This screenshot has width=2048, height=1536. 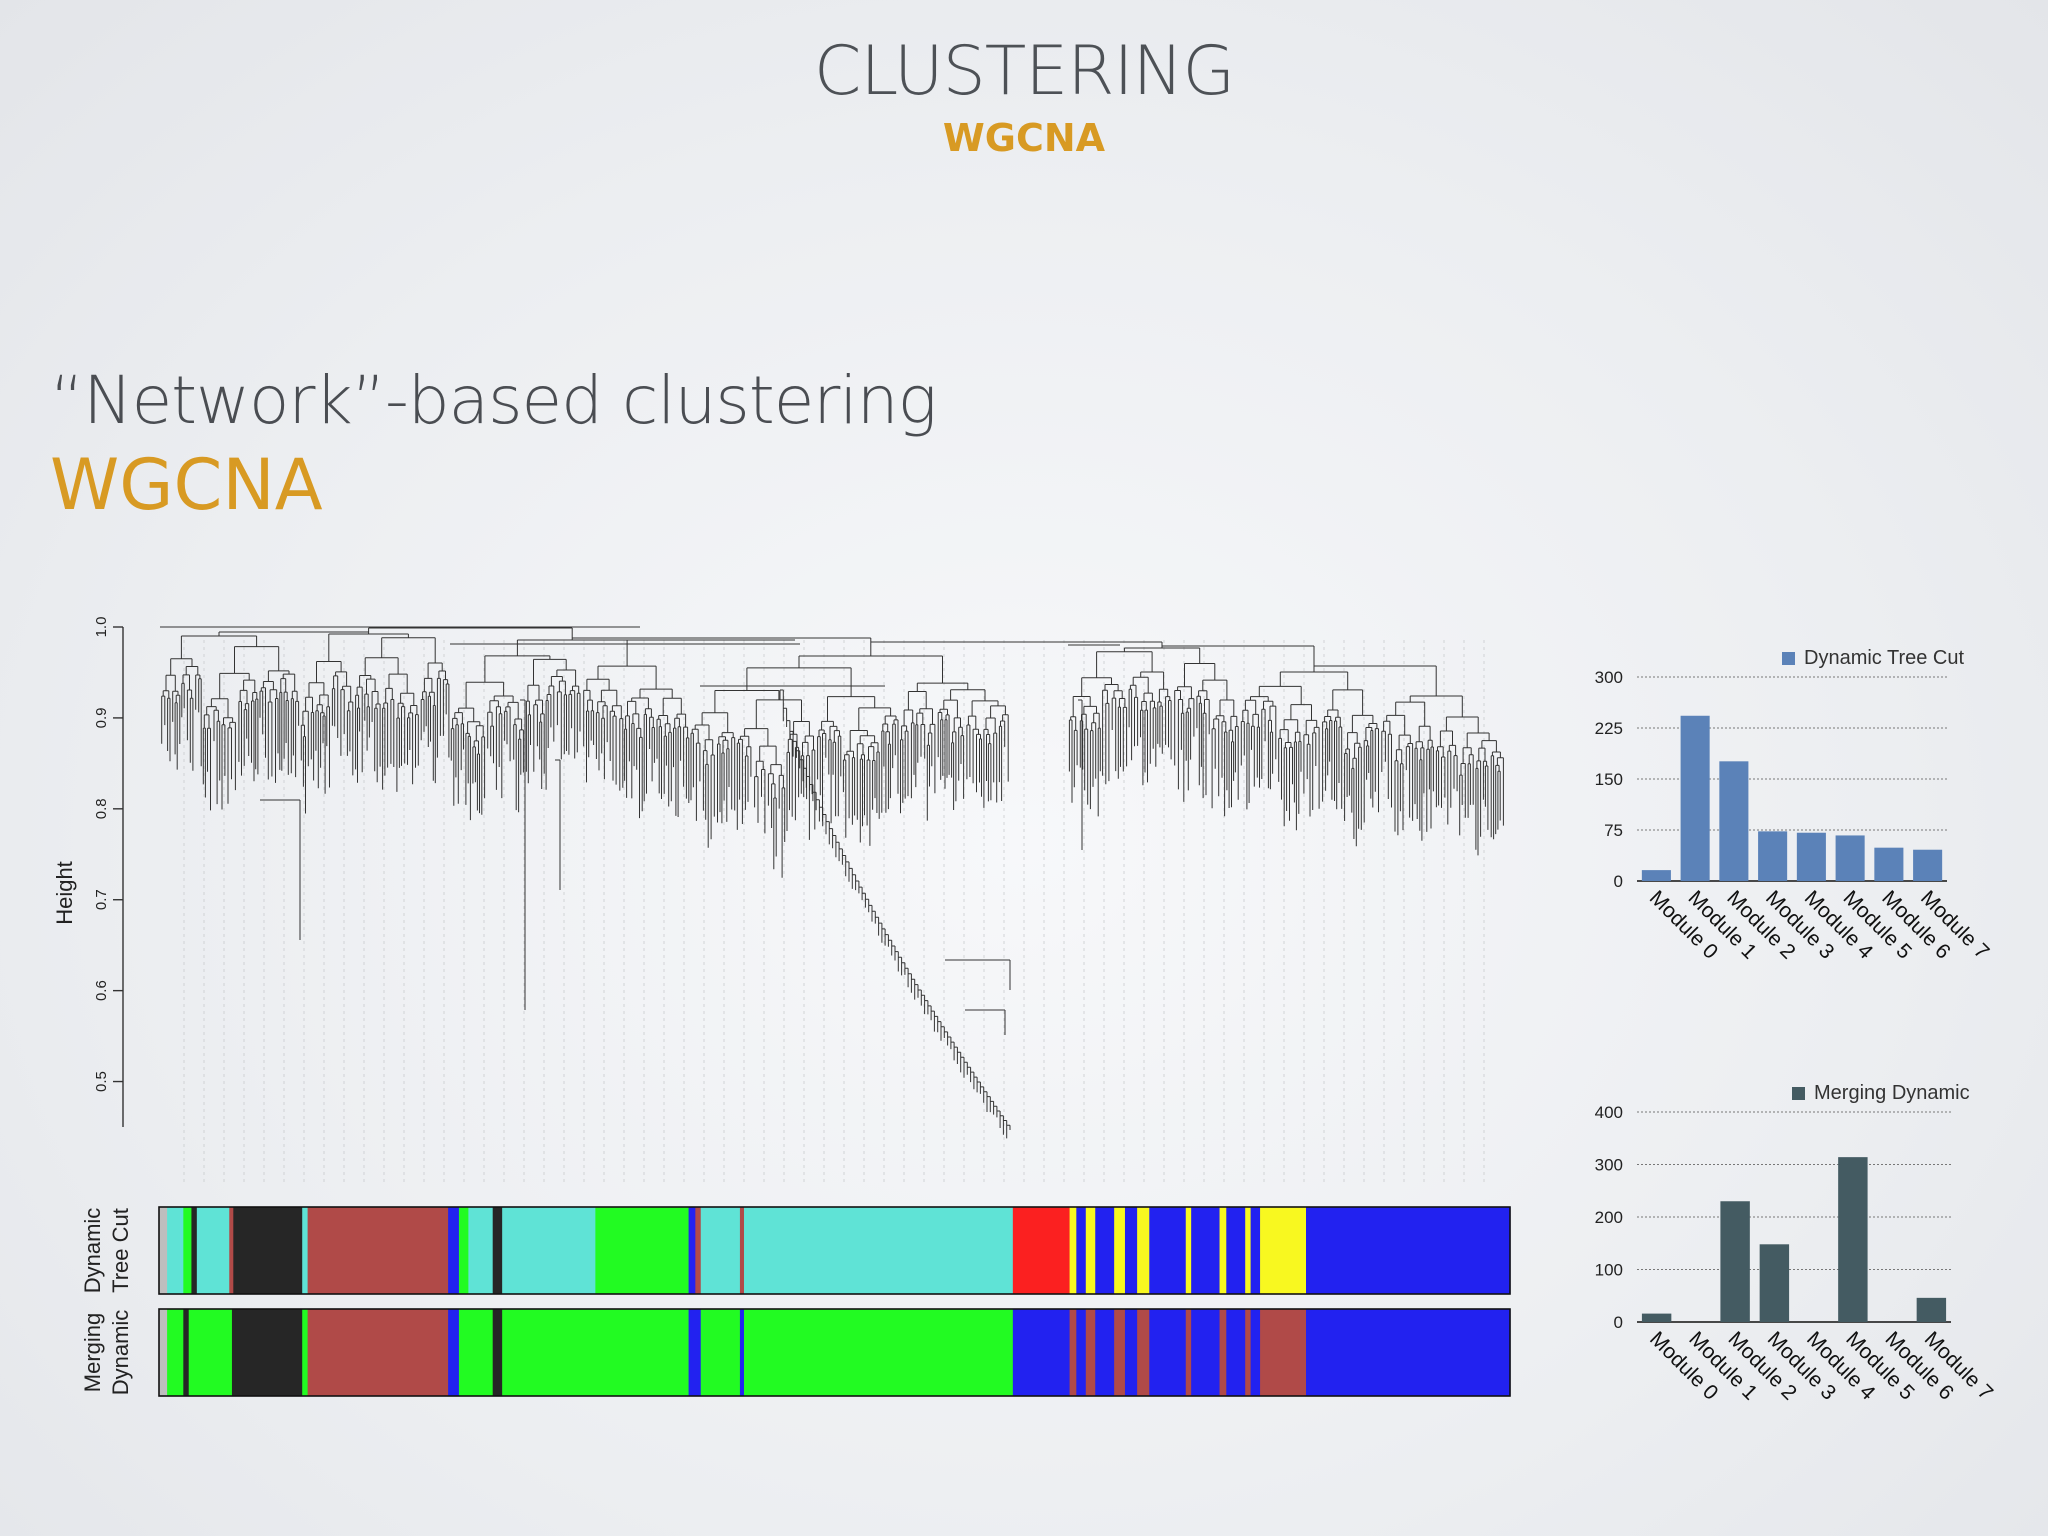 What do you see at coordinates (120, 1353) in the screenshot?
I see `color-row-label: Dynamic` at bounding box center [120, 1353].